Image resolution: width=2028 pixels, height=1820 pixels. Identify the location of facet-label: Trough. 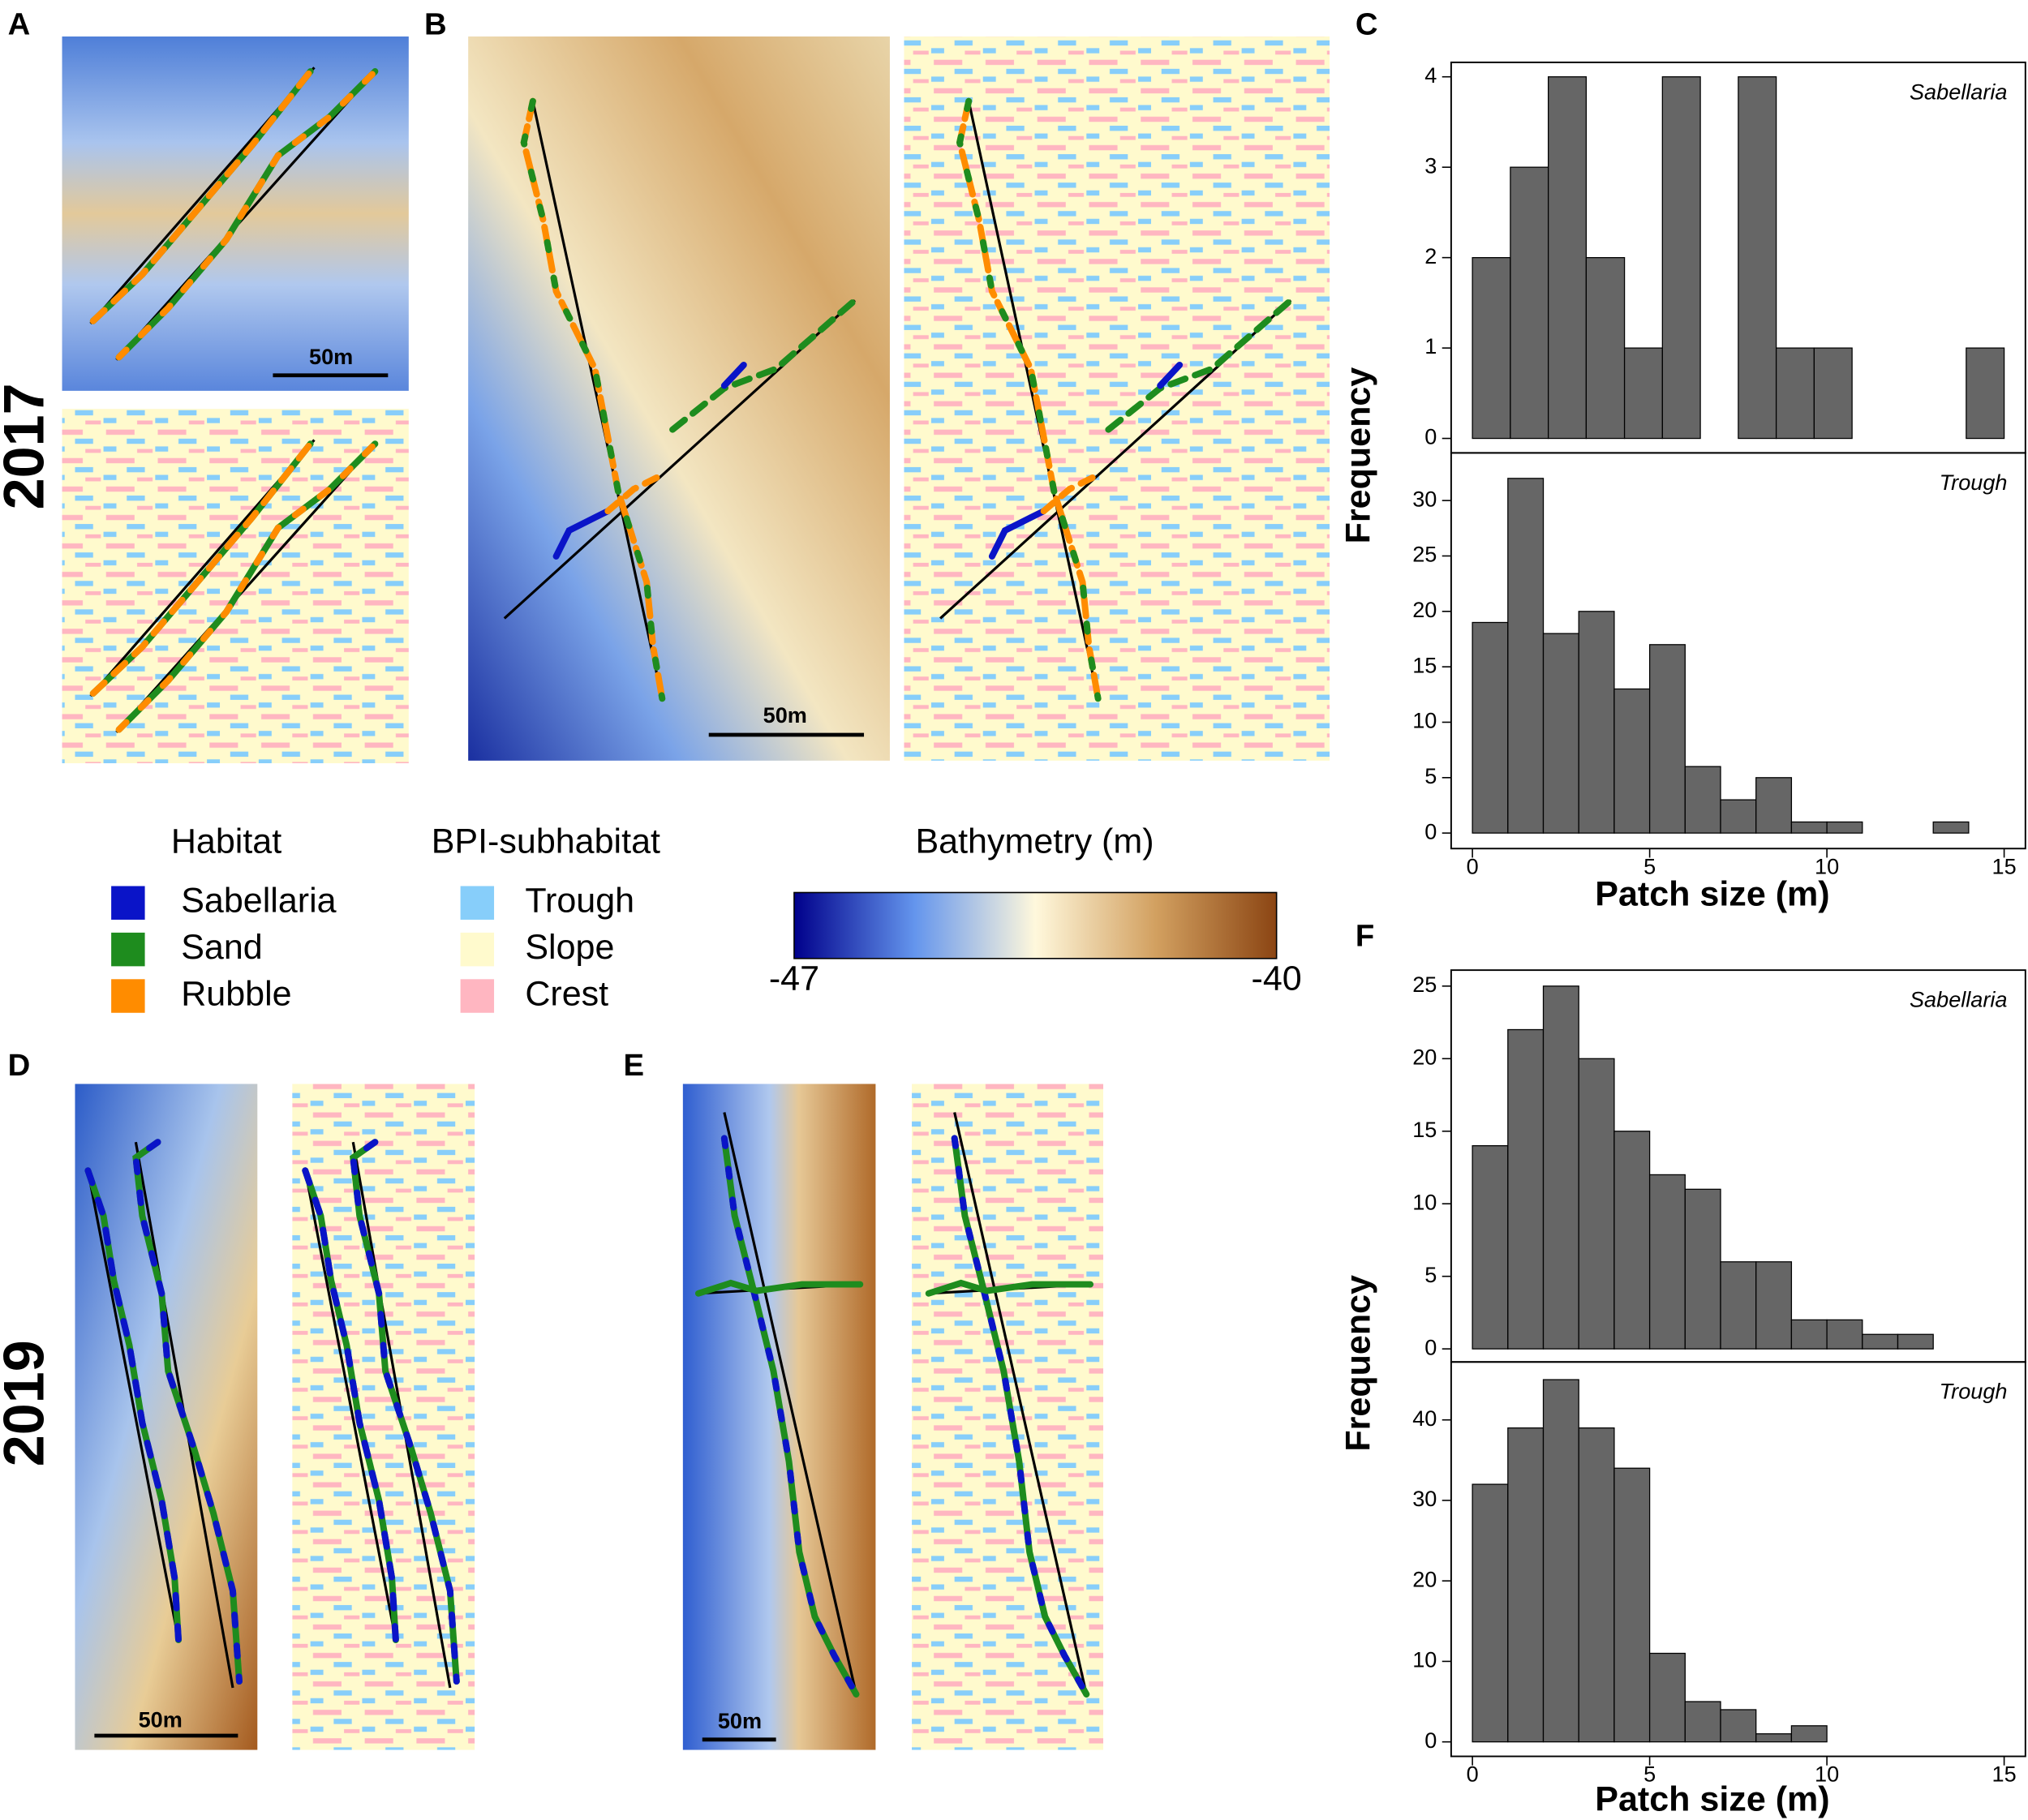
(1974, 1391).